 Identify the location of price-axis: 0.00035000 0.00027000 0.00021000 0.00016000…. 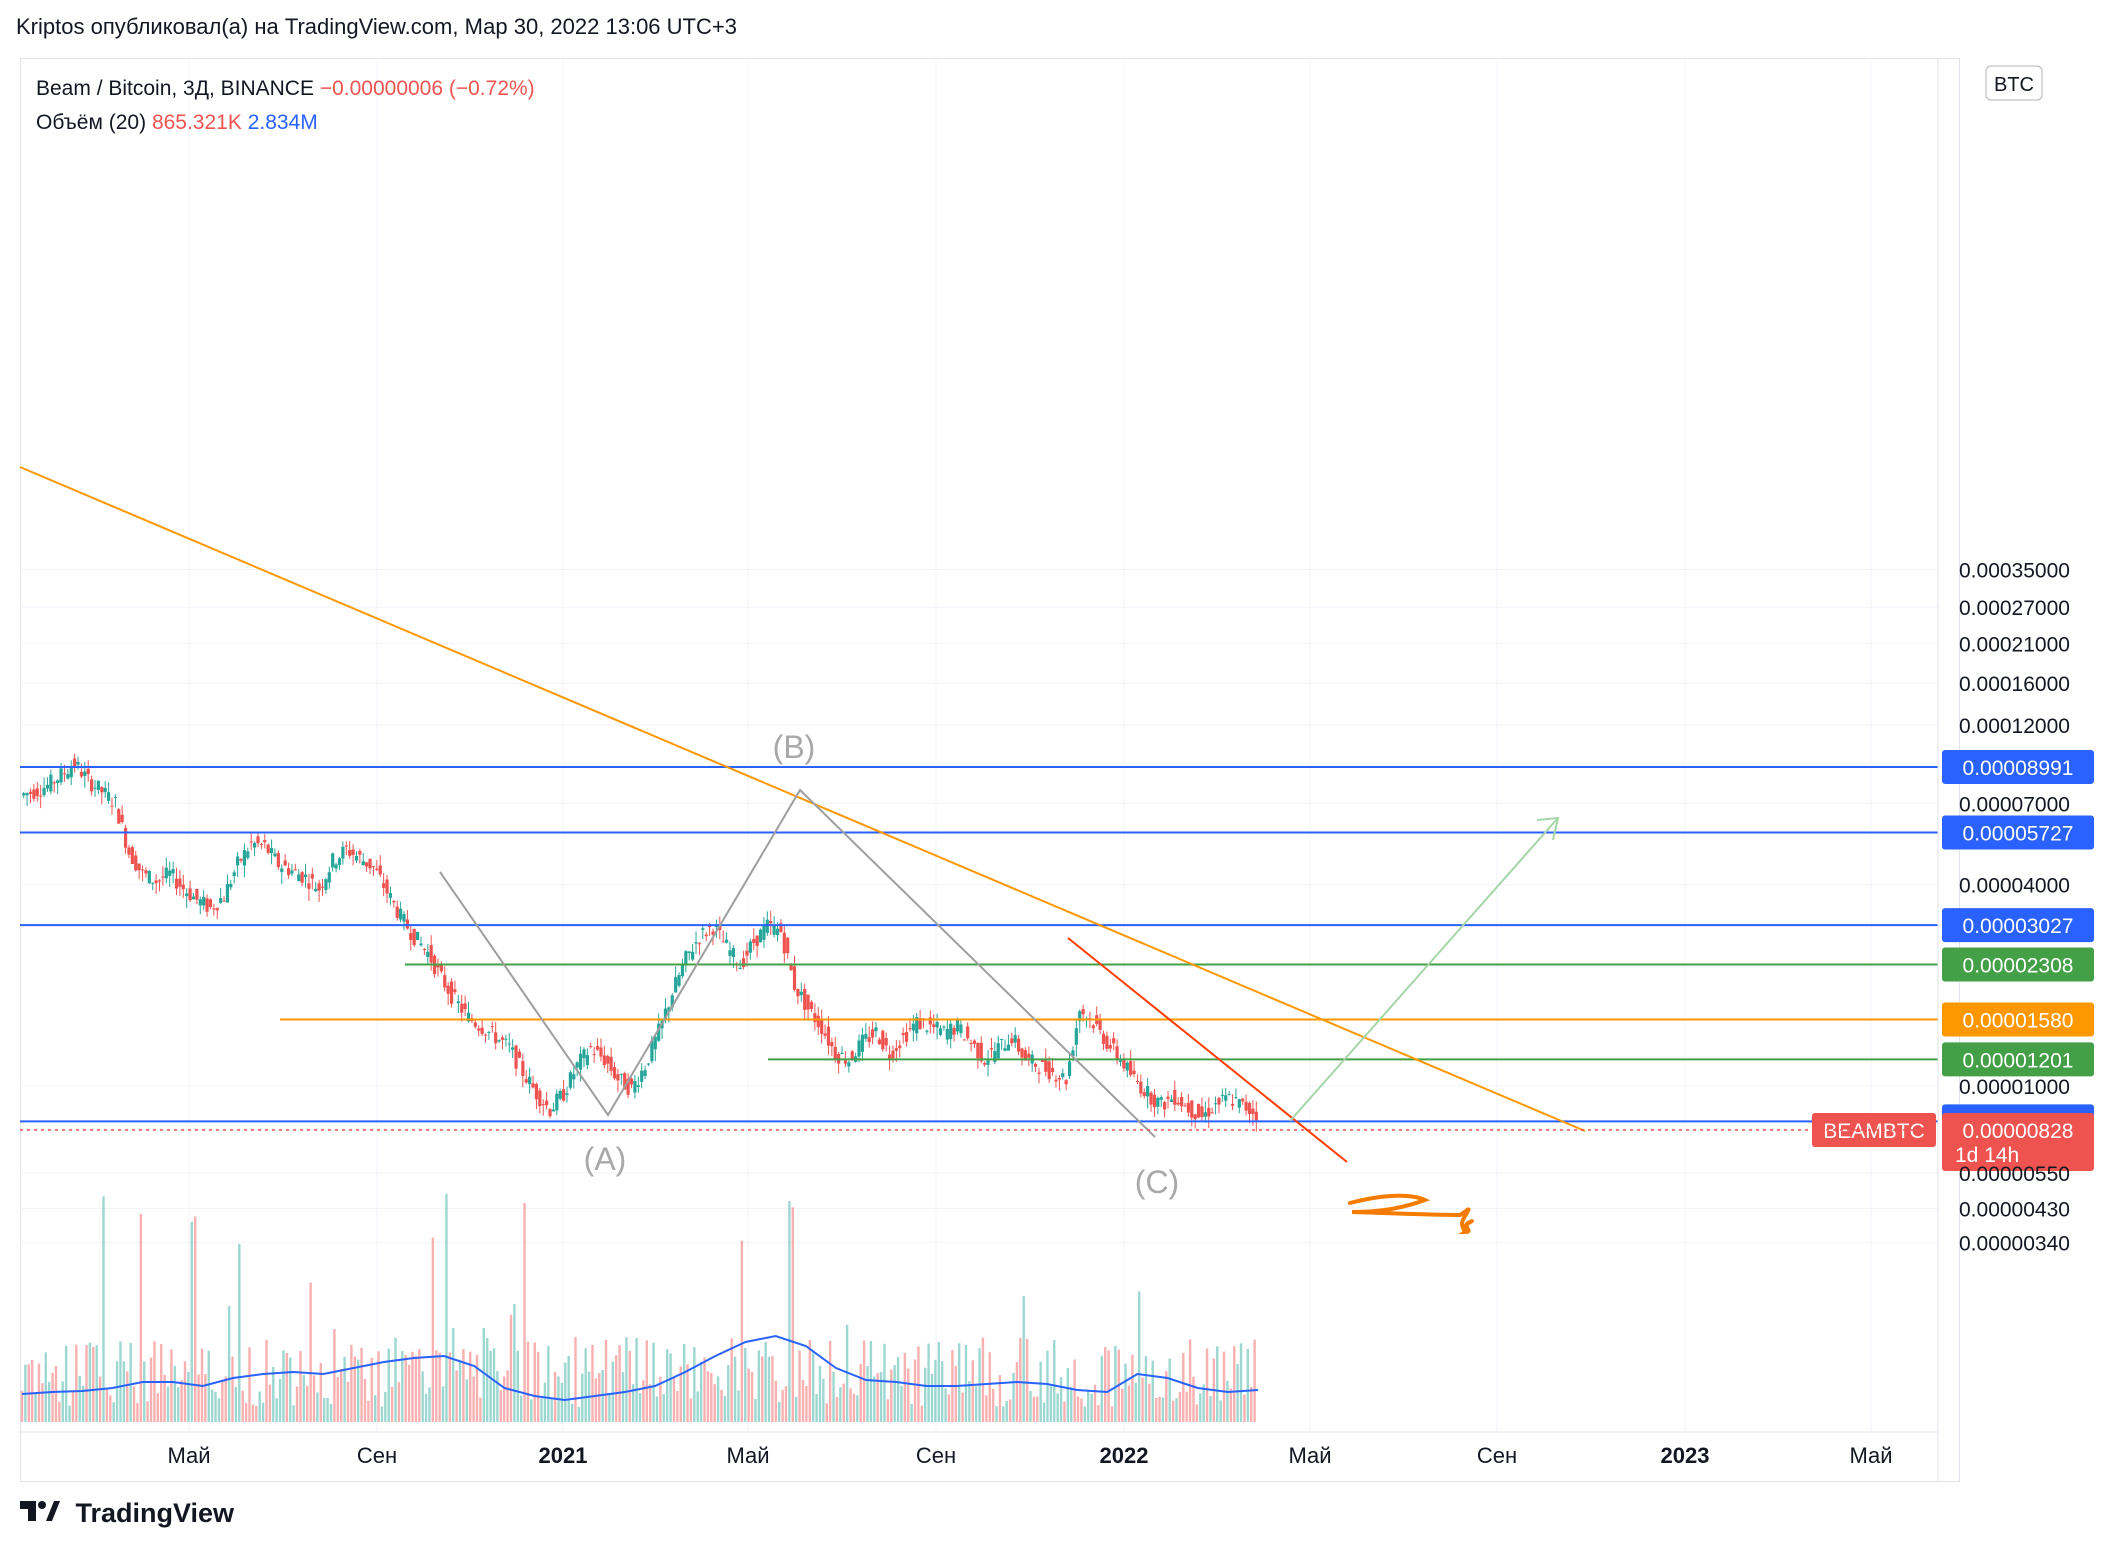
(2003, 770).